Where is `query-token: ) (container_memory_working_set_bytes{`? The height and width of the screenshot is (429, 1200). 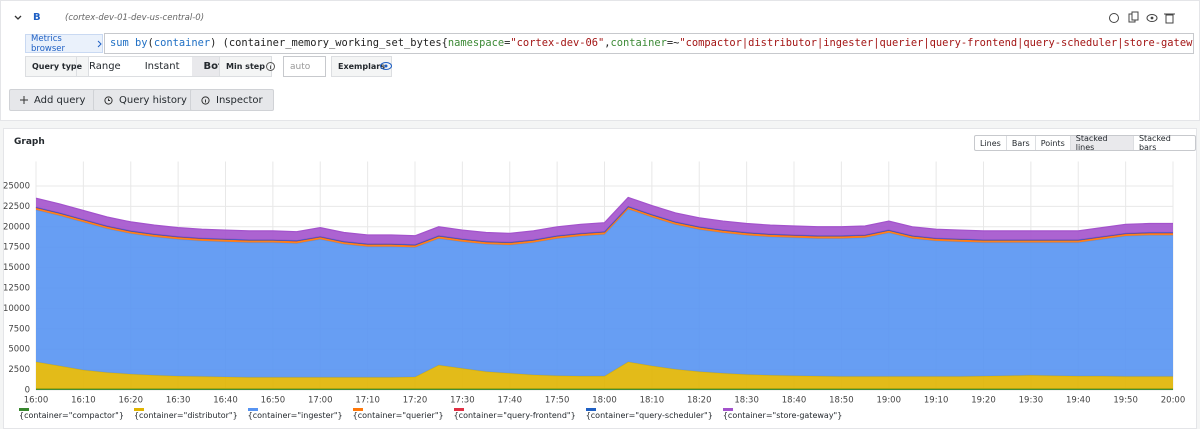 query-token: ) (container_memory_working_set_bytes{ is located at coordinates (329, 43).